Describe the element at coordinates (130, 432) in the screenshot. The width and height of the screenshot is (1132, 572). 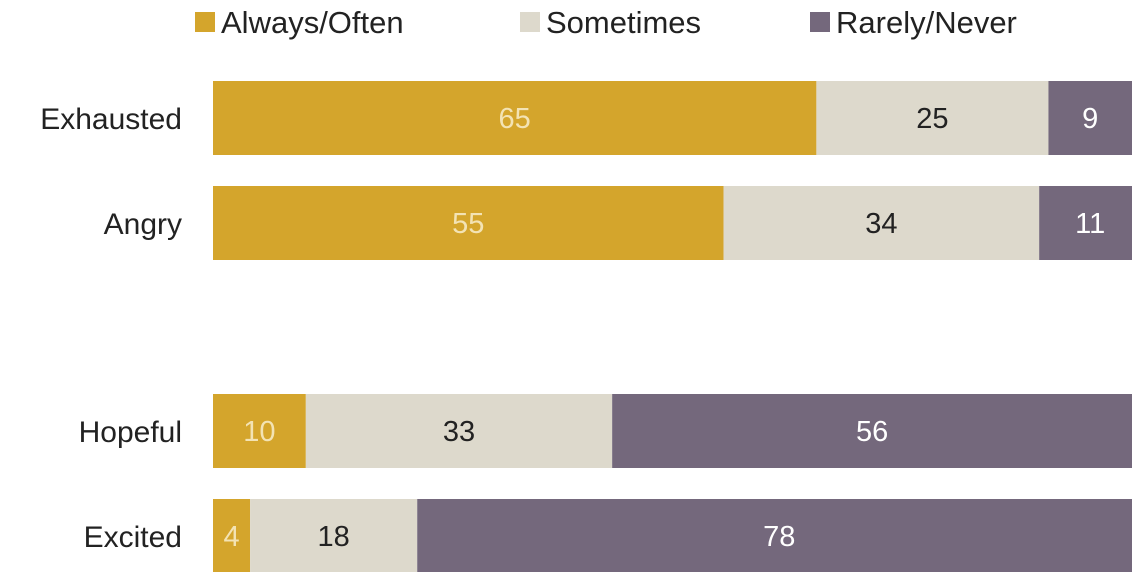
I see `category-label-hopeful: Hopeful` at that location.